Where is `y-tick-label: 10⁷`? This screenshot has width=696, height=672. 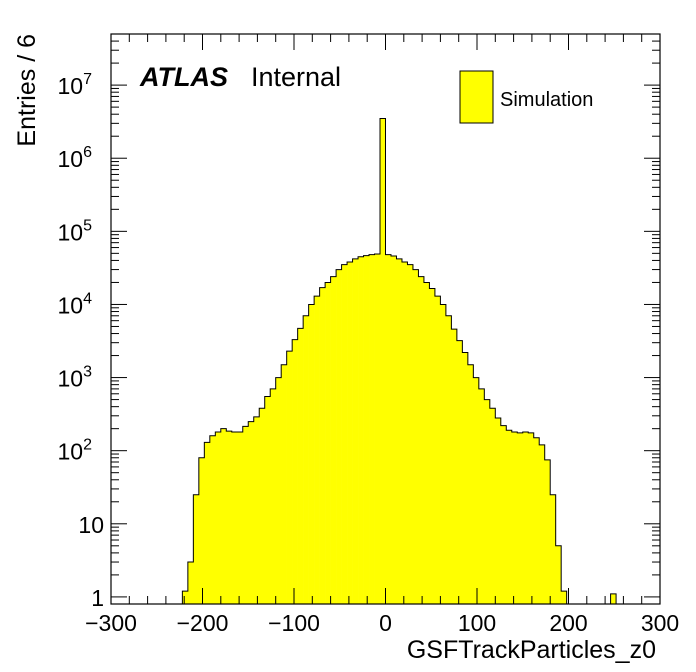
y-tick-label: 10⁷ is located at coordinates (75, 85).